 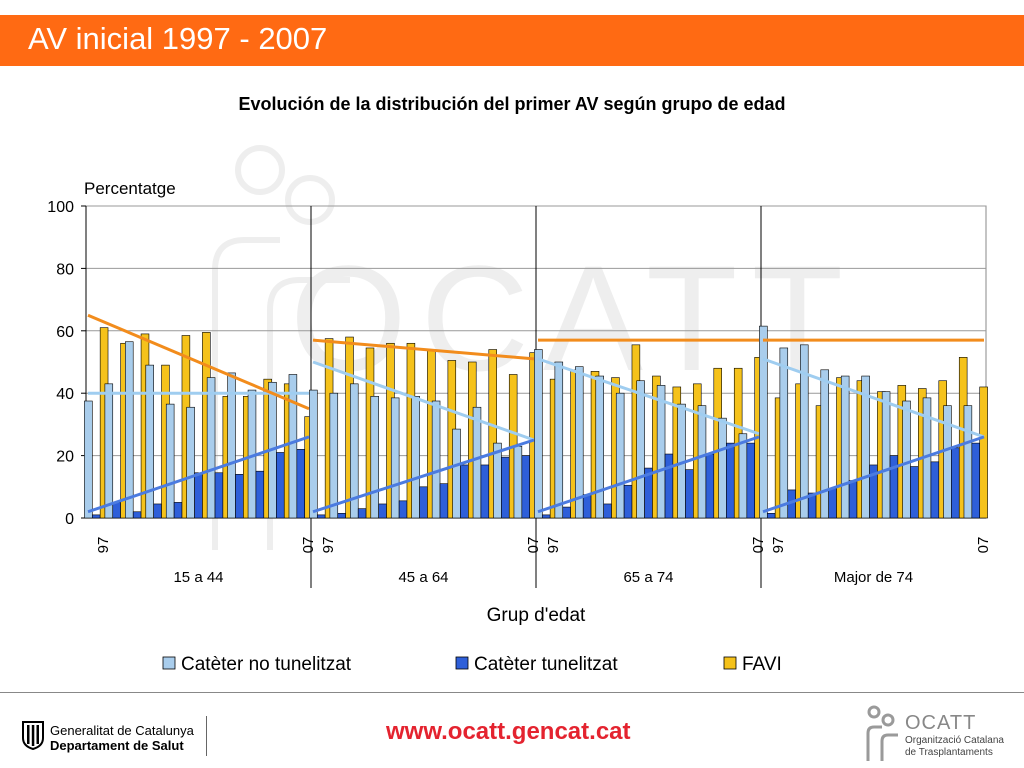 I want to click on slide-header: AV inicial 1997 - 2007, so click(x=512, y=40).